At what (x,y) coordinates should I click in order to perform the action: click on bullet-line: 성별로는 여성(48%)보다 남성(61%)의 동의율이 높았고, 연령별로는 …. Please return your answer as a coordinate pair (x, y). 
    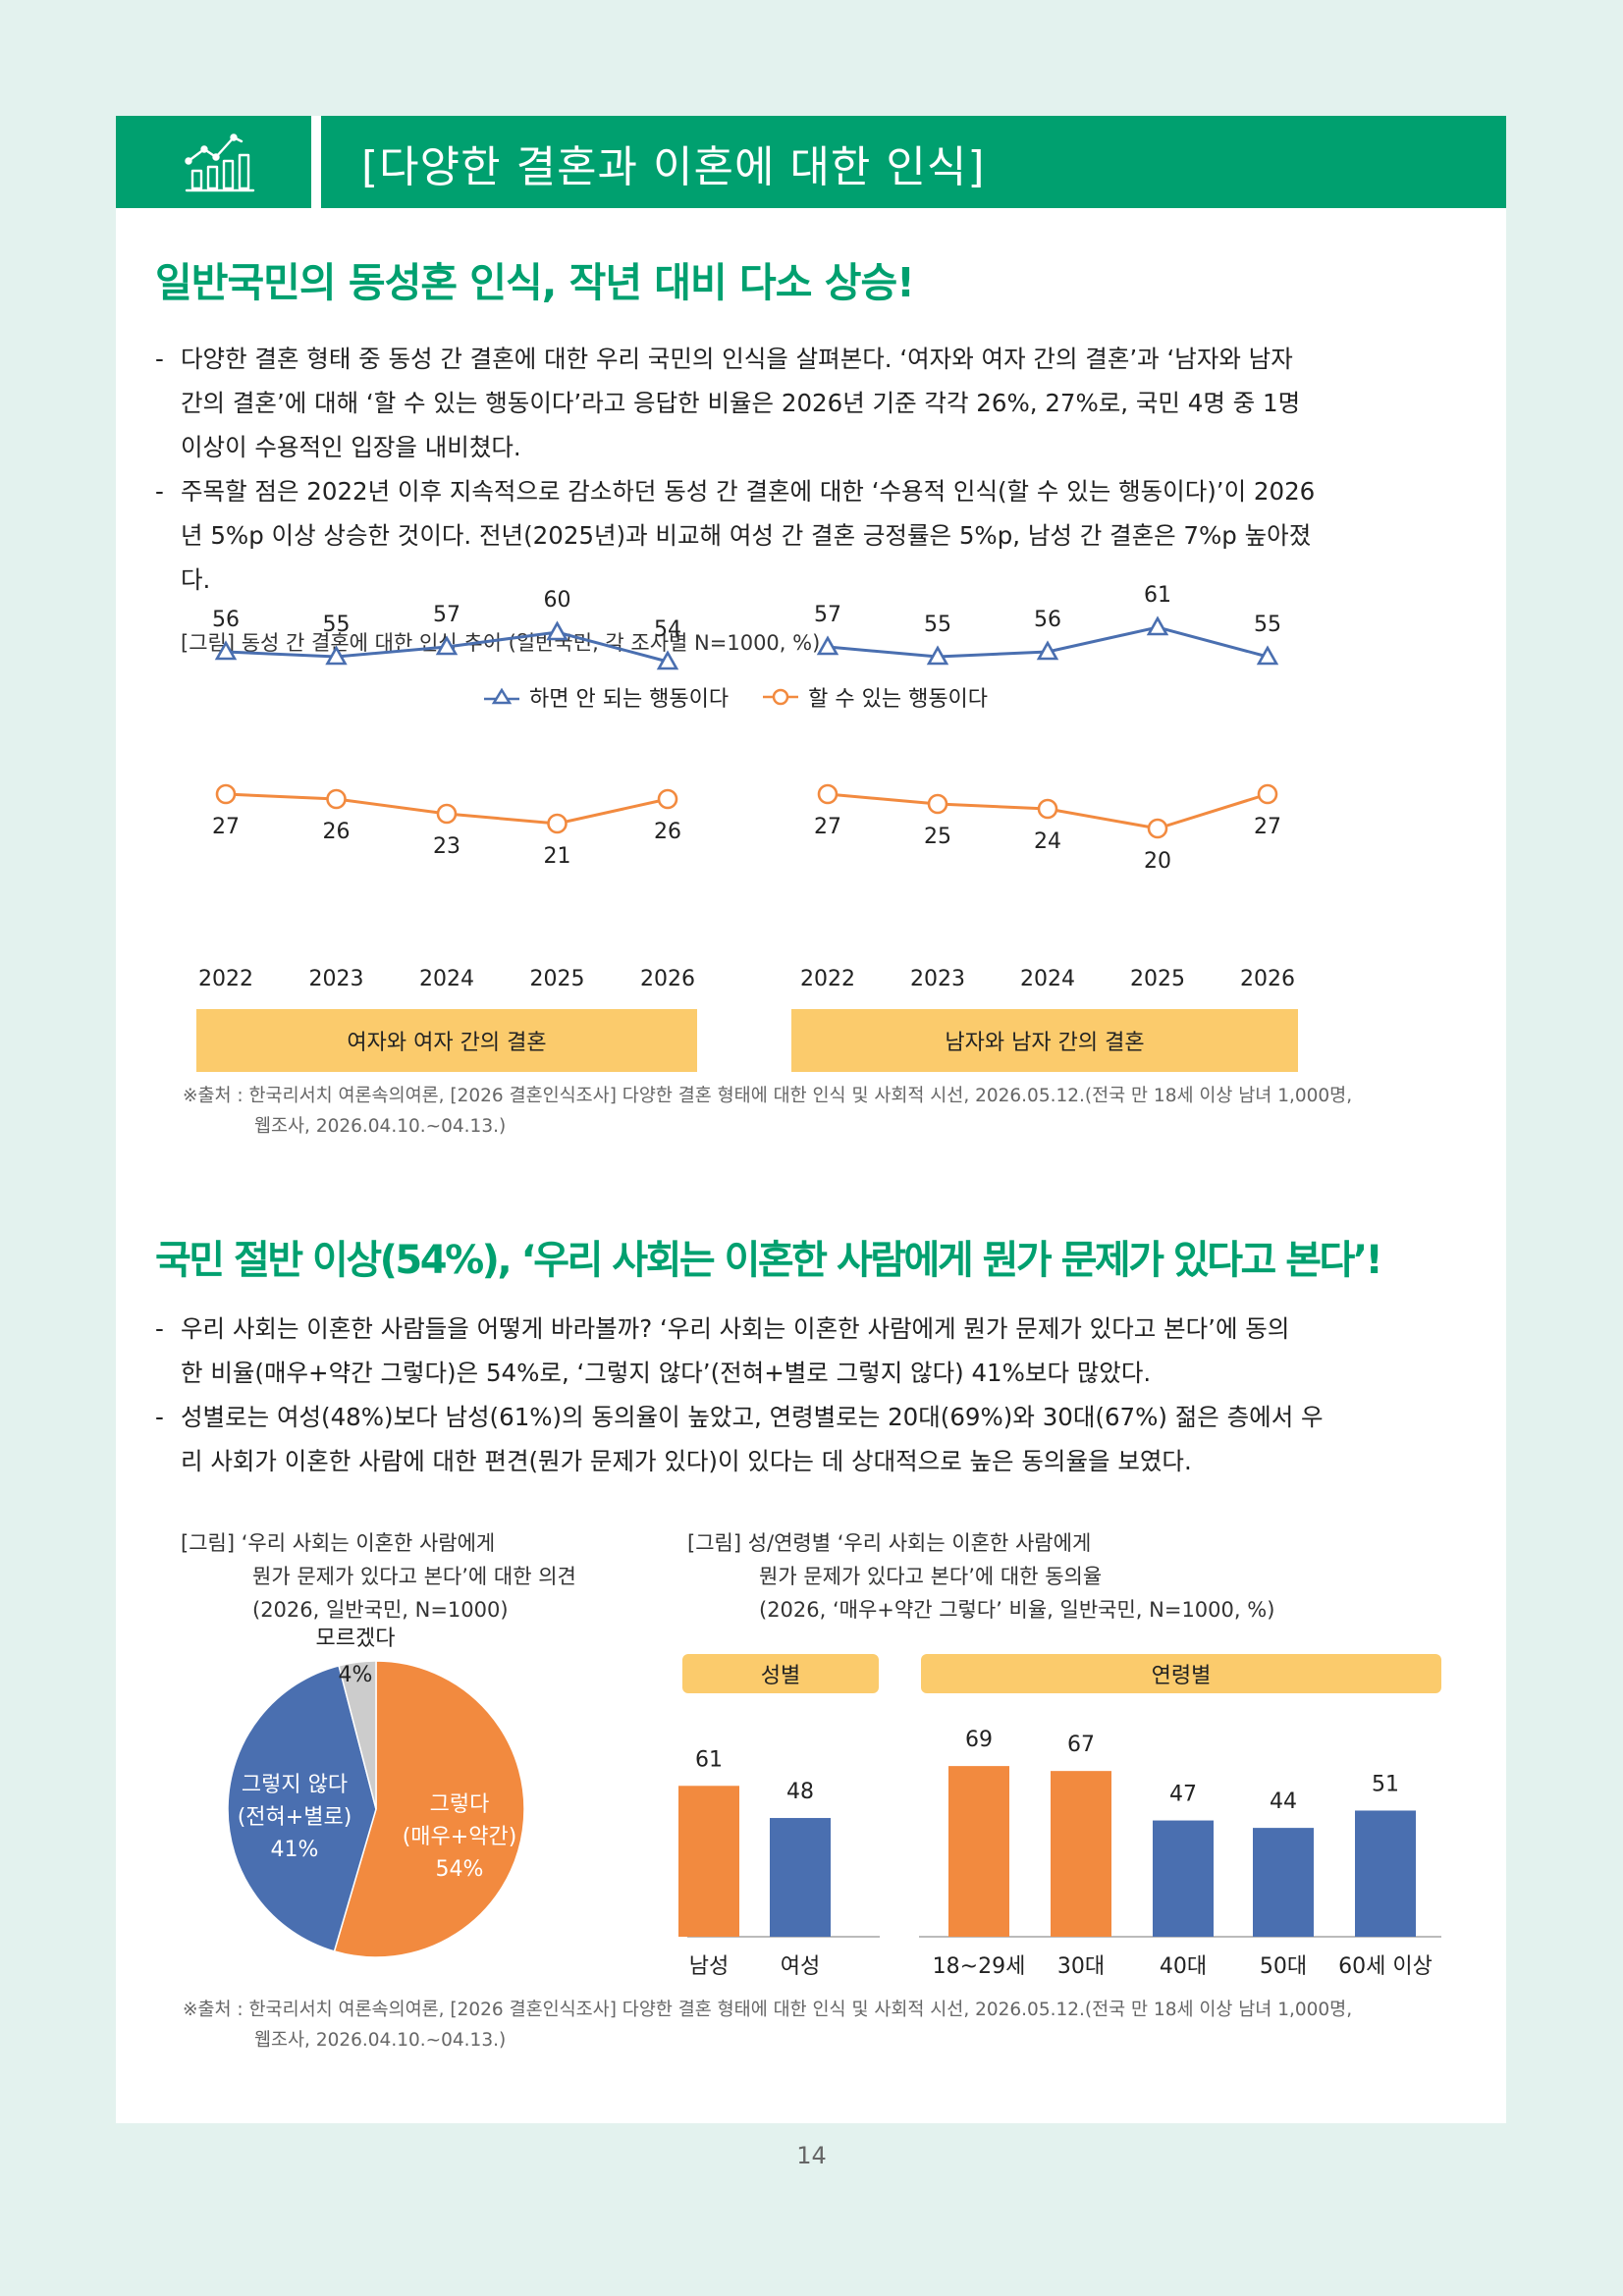
    Looking at the image, I should click on (752, 1417).